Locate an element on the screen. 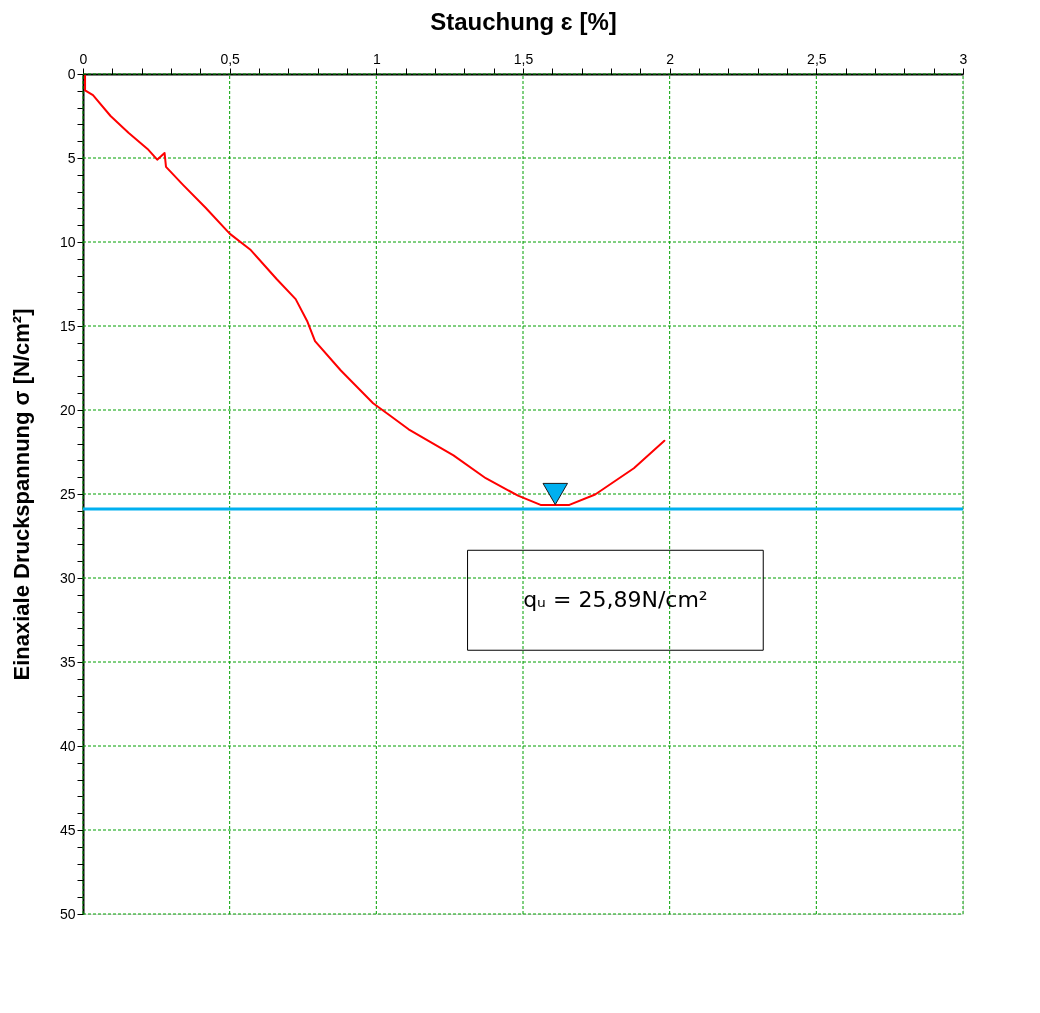  y-tick-label: 35 is located at coordinates (67, 661).